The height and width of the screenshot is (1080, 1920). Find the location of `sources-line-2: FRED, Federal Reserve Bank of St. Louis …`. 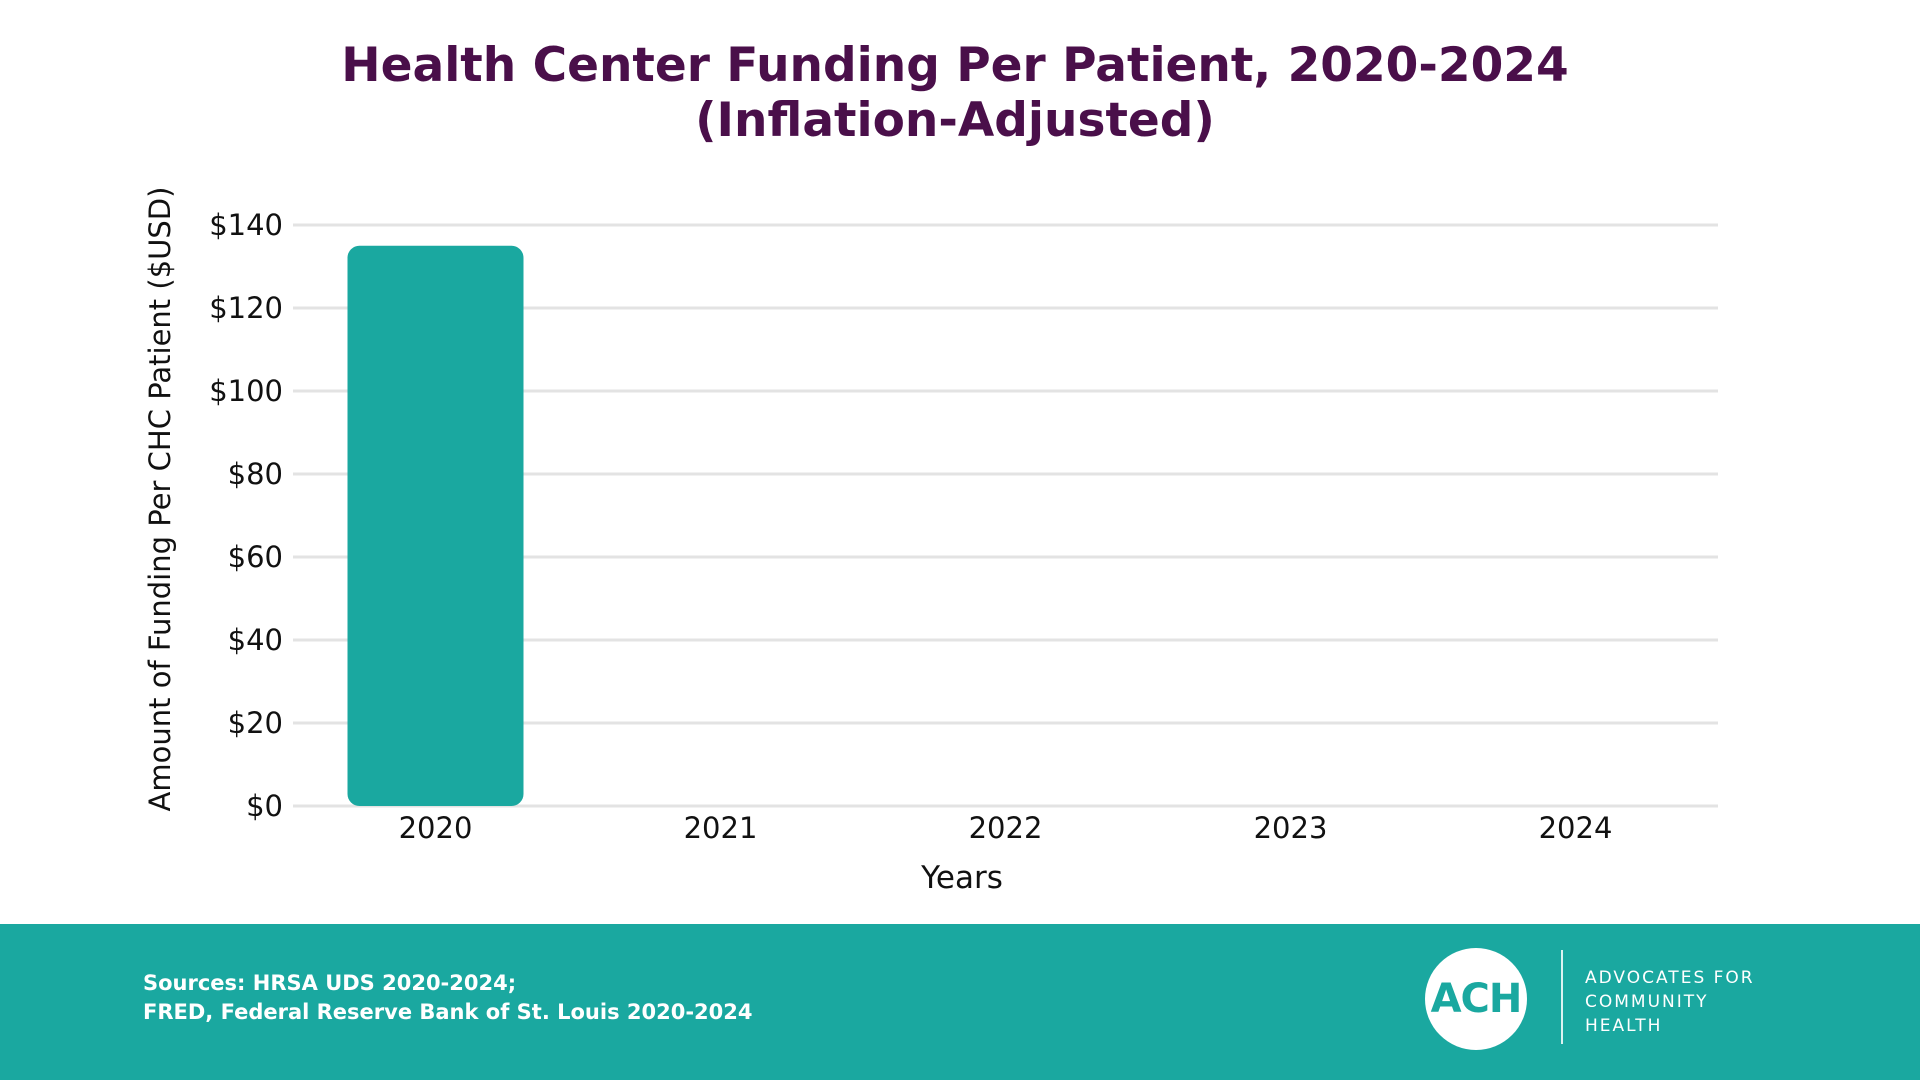

sources-line-2: FRED, Federal Reserve Bank of St. Louis … is located at coordinates (448, 1012).